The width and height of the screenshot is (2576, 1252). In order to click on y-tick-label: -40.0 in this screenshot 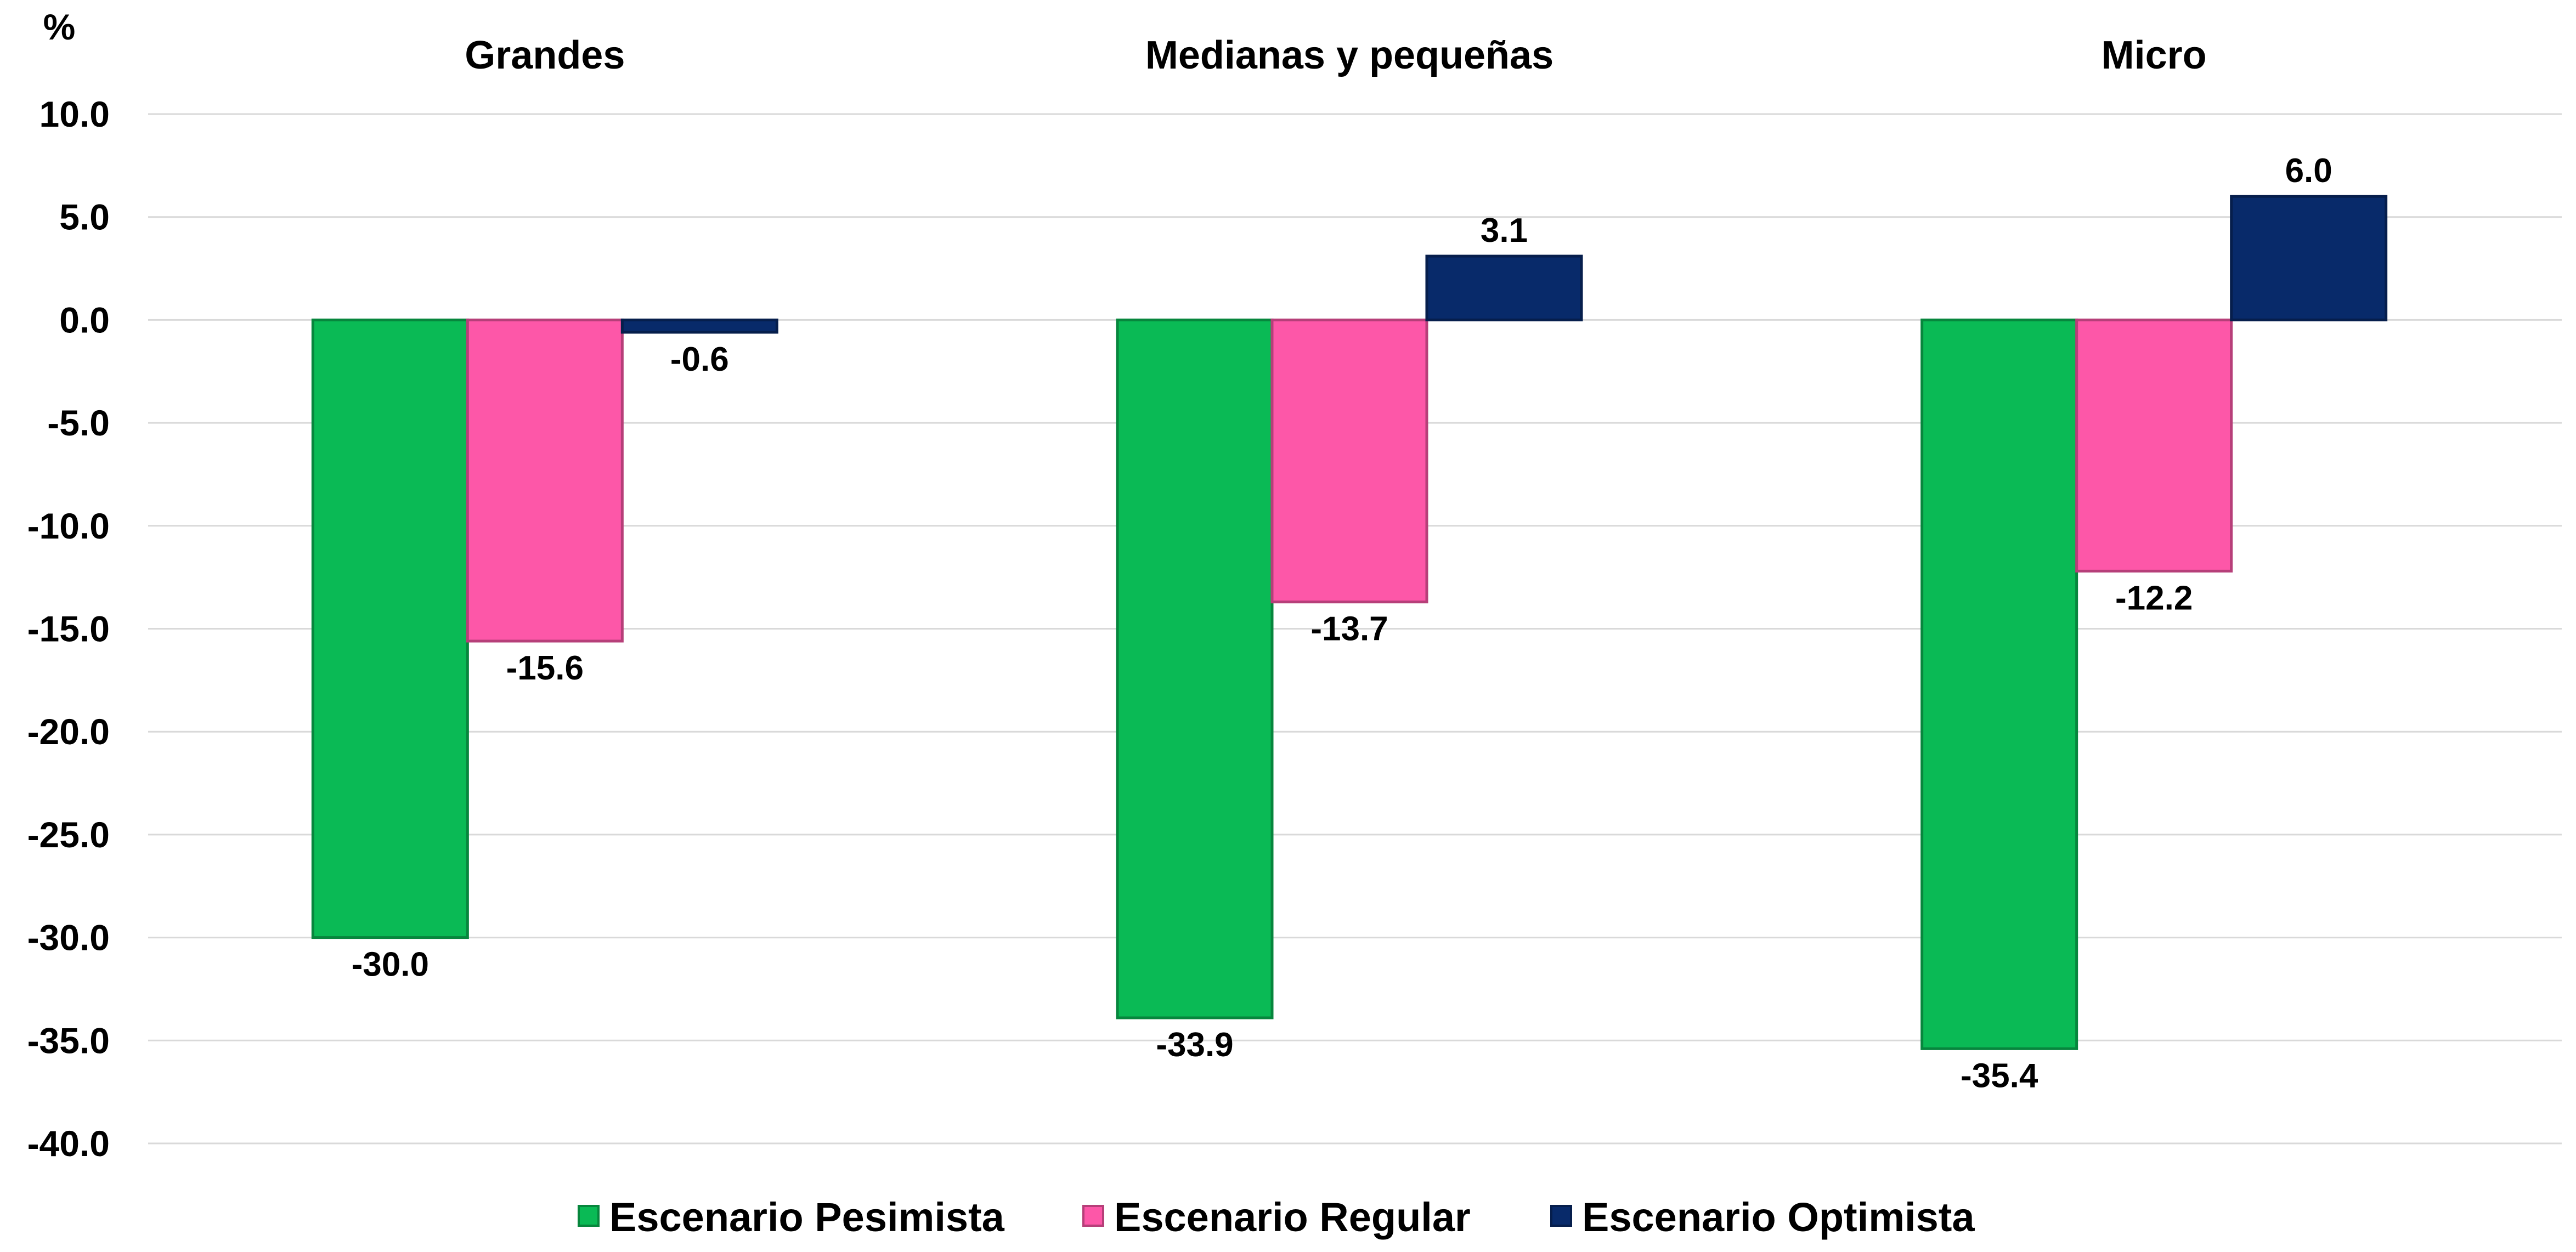, I will do `click(68, 1143)`.